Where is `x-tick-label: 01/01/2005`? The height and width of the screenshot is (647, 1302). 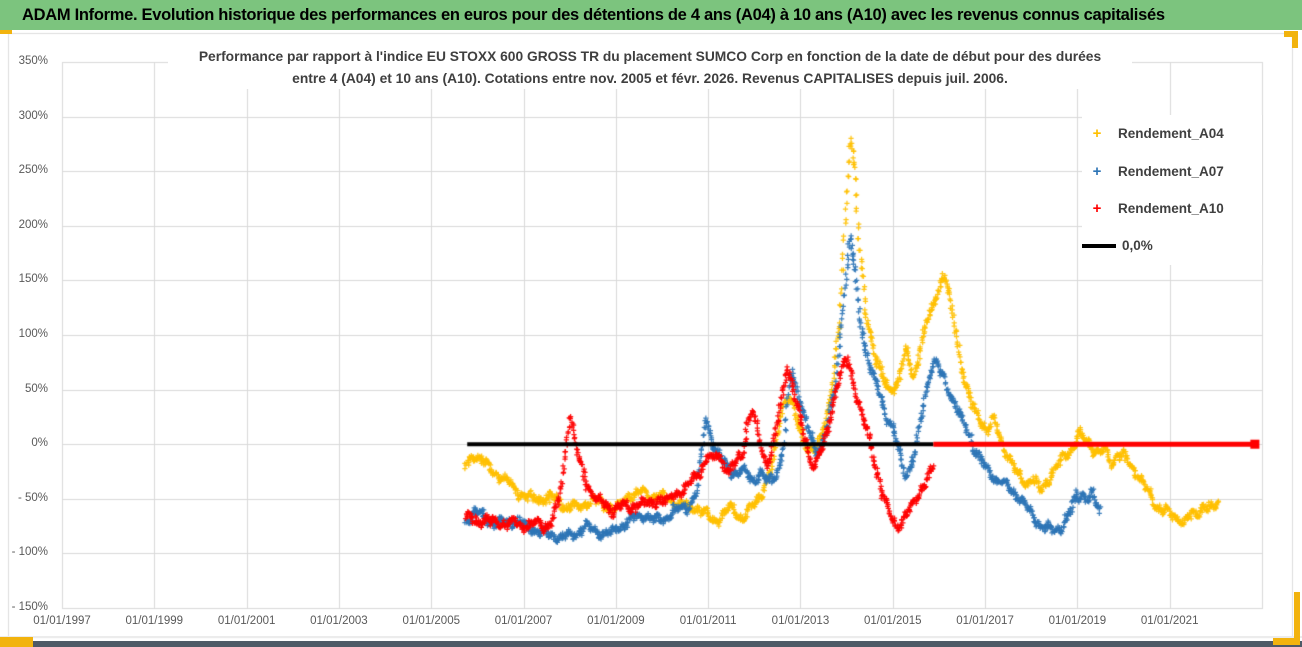 x-tick-label: 01/01/2005 is located at coordinates (431, 621).